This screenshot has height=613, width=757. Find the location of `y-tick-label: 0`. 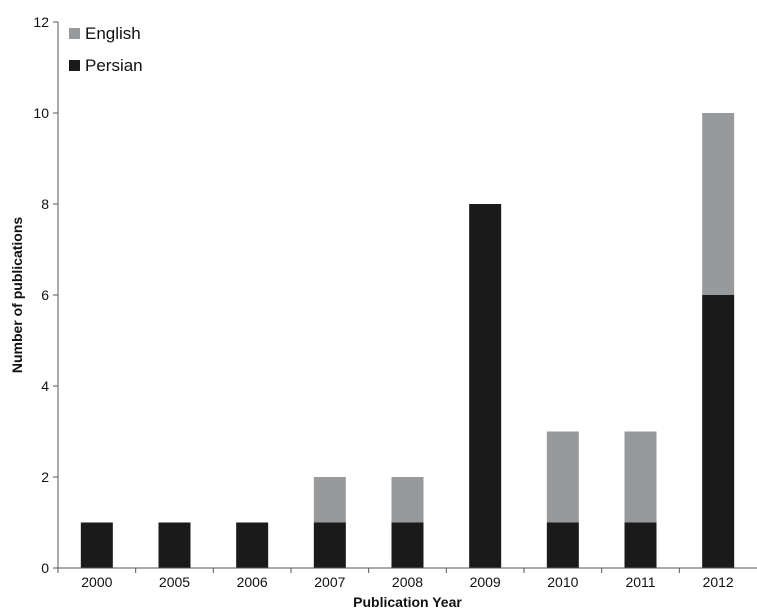

y-tick-label: 0 is located at coordinates (45, 568).